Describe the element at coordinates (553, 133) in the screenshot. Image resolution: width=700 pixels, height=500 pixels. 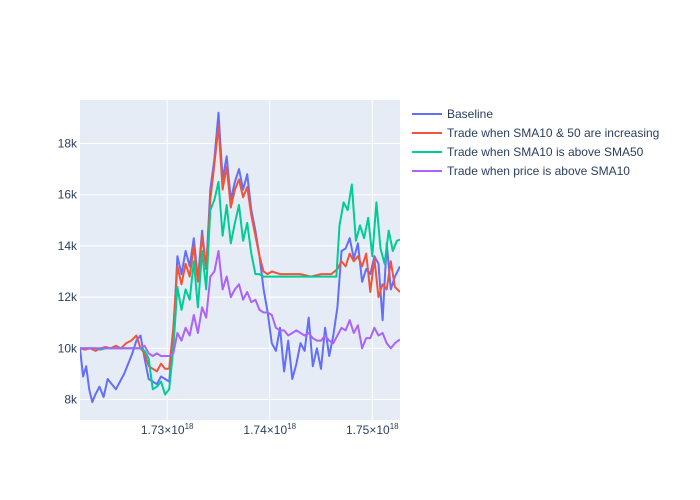
I see `legend-label: Trade when SMA10 & 50 are increasing` at that location.